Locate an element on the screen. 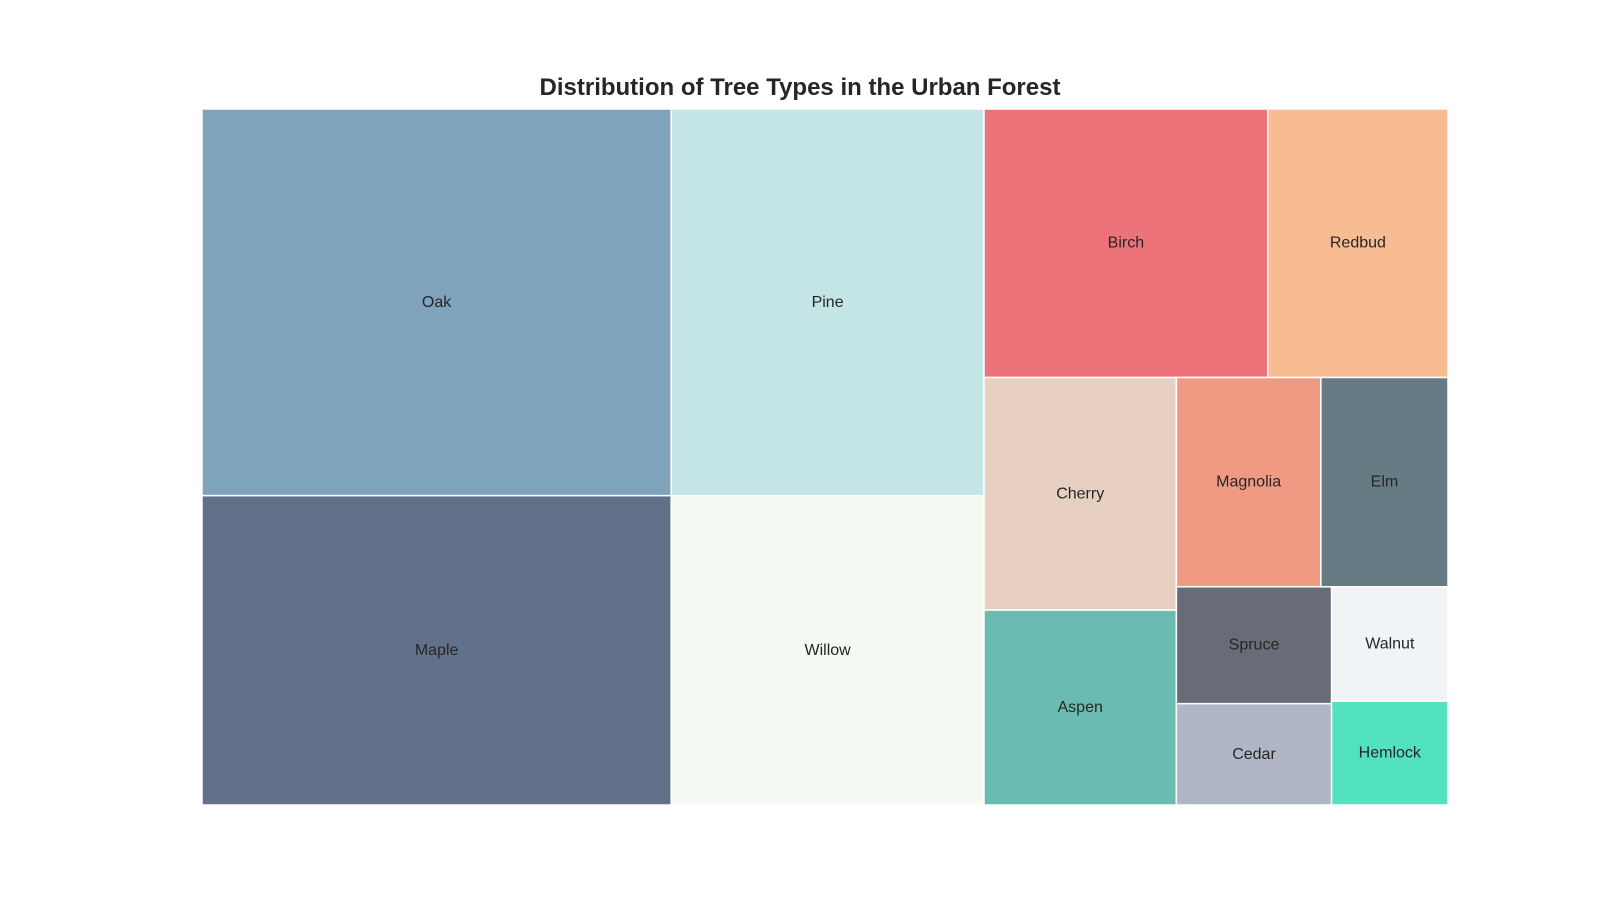 This screenshot has height=900, width=1600. tile-elm is located at coordinates (1384, 482).